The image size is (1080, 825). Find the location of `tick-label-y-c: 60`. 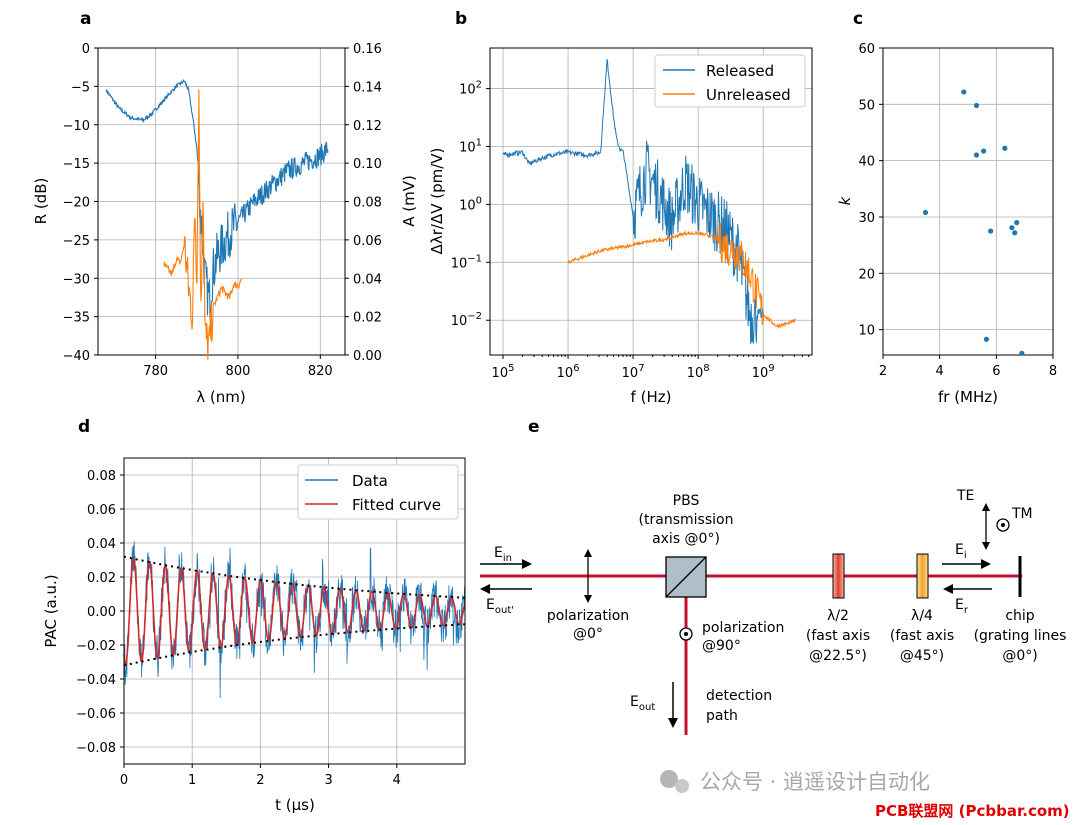

tick-label-y-c: 60 is located at coordinates (866, 49).